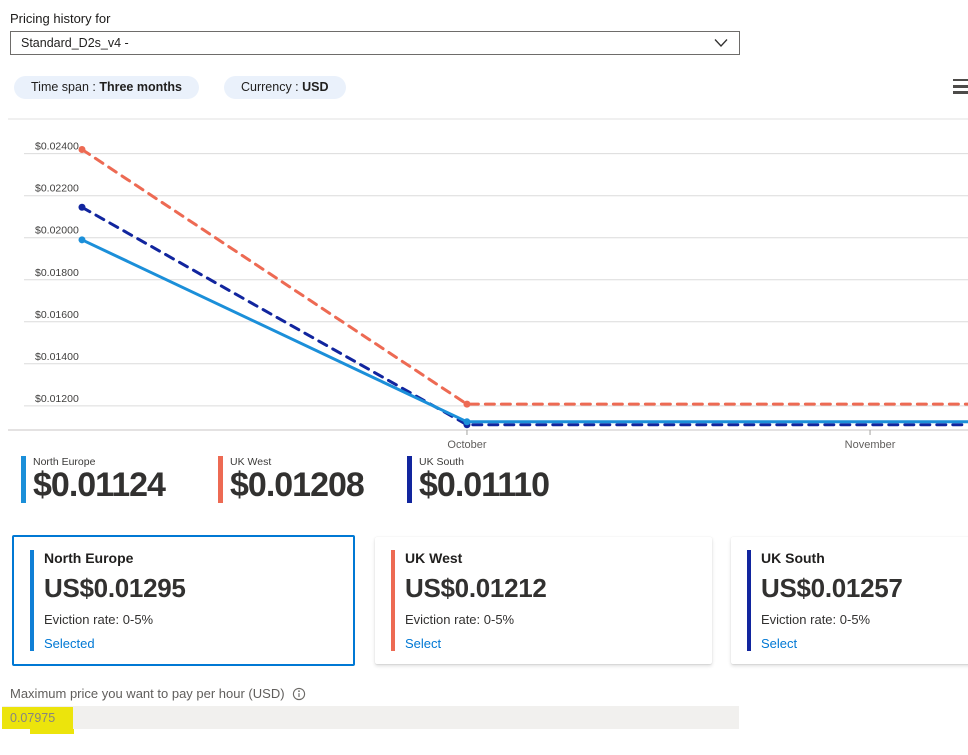 This screenshot has height=755, width=968. Describe the element at coordinates (140, 87) in the screenshot. I see `time-span-value: Three months` at that location.